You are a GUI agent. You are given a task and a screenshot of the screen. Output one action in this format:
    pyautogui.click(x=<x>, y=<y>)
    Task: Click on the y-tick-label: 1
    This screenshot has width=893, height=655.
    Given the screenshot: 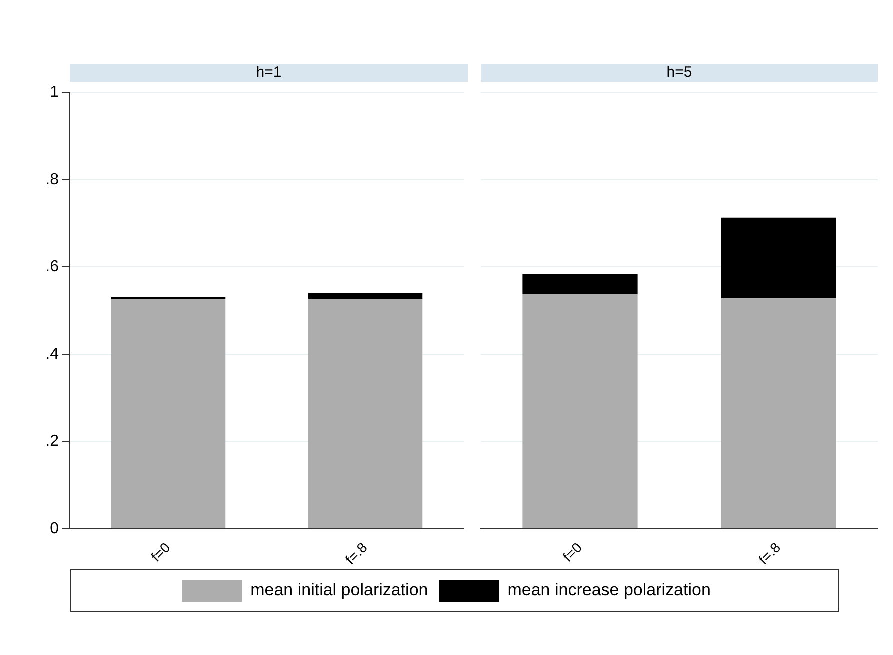 What is the action you would take?
    pyautogui.click(x=55, y=93)
    